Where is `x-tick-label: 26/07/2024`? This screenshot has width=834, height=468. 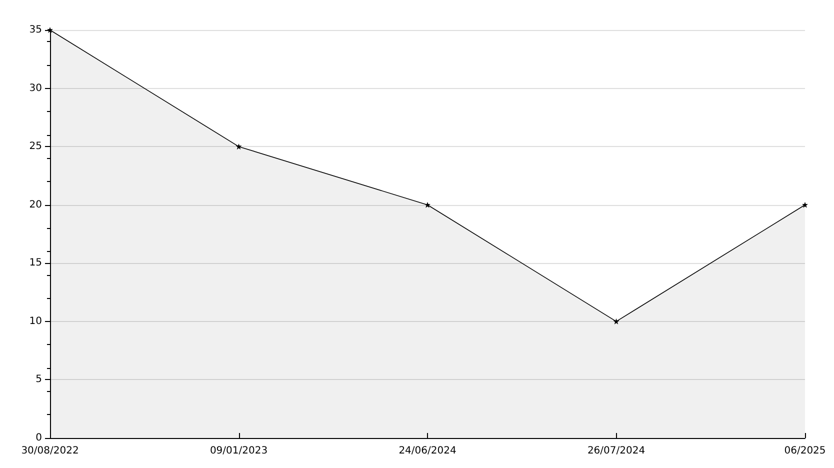 x-tick-label: 26/07/2024 is located at coordinates (616, 451).